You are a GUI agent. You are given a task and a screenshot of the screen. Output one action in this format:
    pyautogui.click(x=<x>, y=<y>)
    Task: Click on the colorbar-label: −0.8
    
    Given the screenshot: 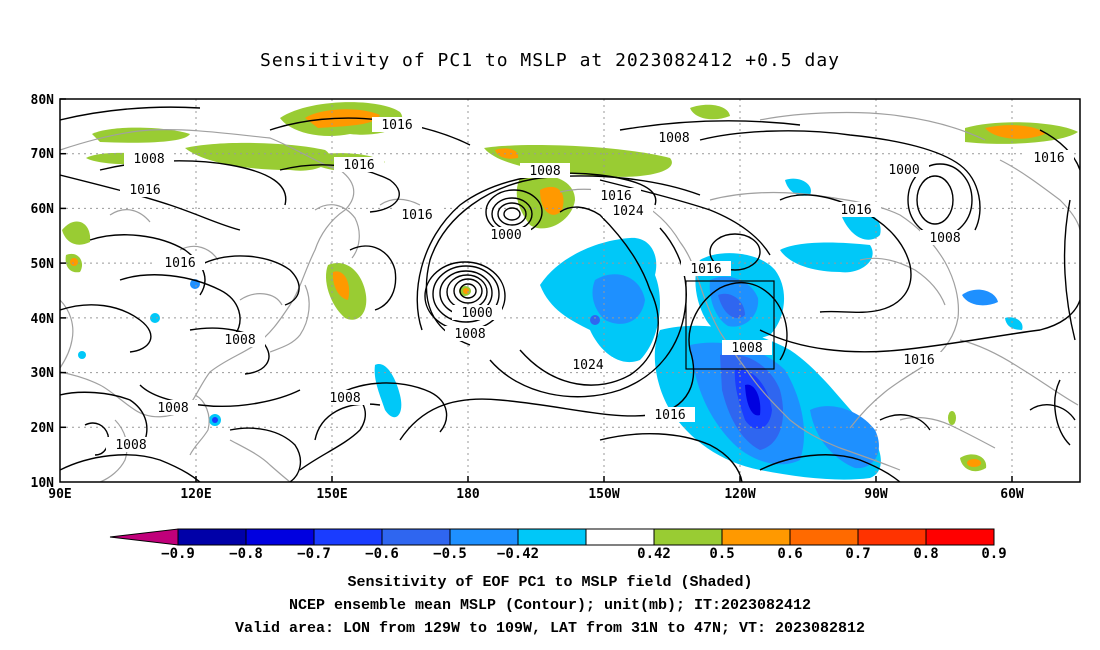 What is the action you would take?
    pyautogui.click(x=246, y=554)
    